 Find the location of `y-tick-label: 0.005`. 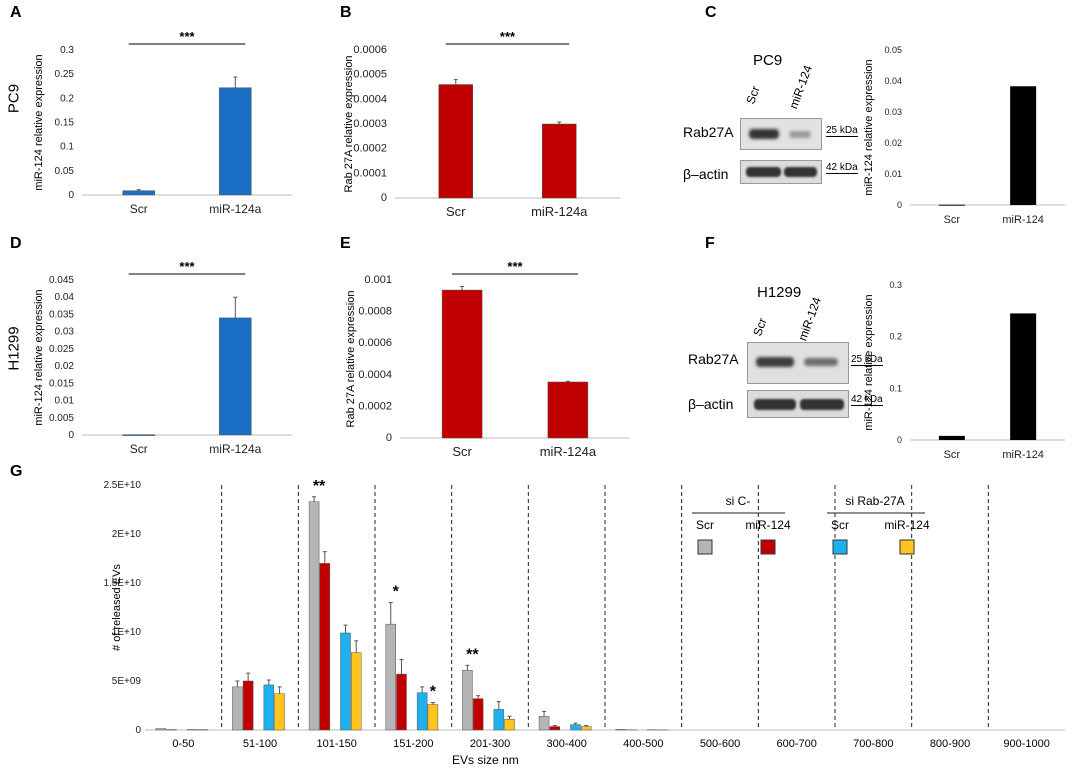

y-tick-label: 0.005 is located at coordinates (61, 418).